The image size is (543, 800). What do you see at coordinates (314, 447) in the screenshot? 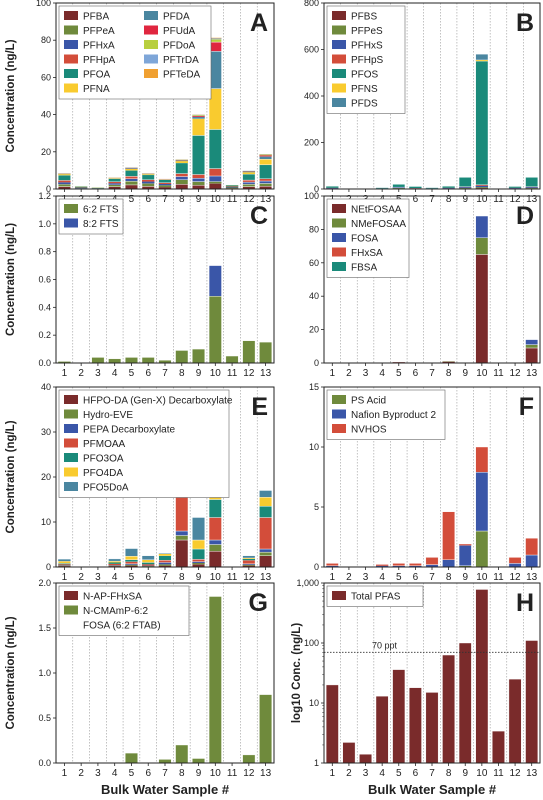
I see `y-tick-label: 10` at bounding box center [314, 447].